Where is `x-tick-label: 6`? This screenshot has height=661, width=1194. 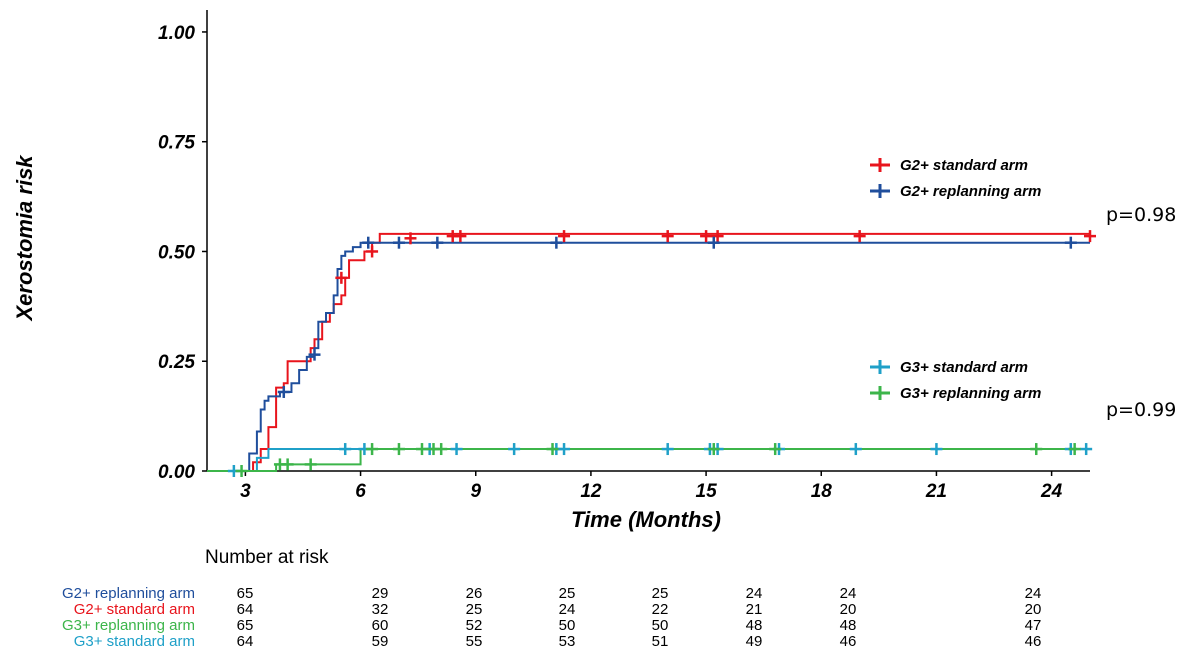 x-tick-label: 6 is located at coordinates (360, 491).